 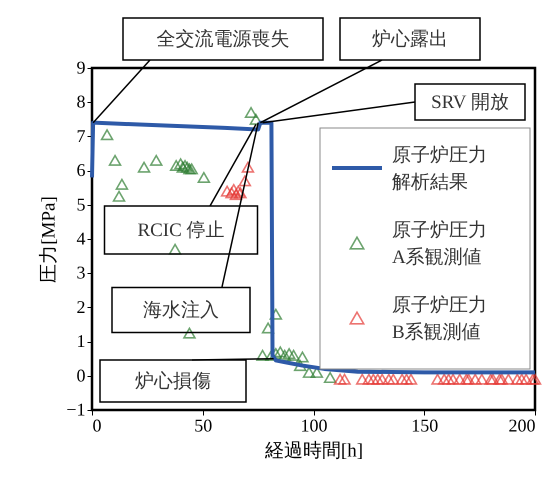 What do you see at coordinates (314, 451) in the screenshot?
I see `x-axis-title: 経過時間[h]` at bounding box center [314, 451].